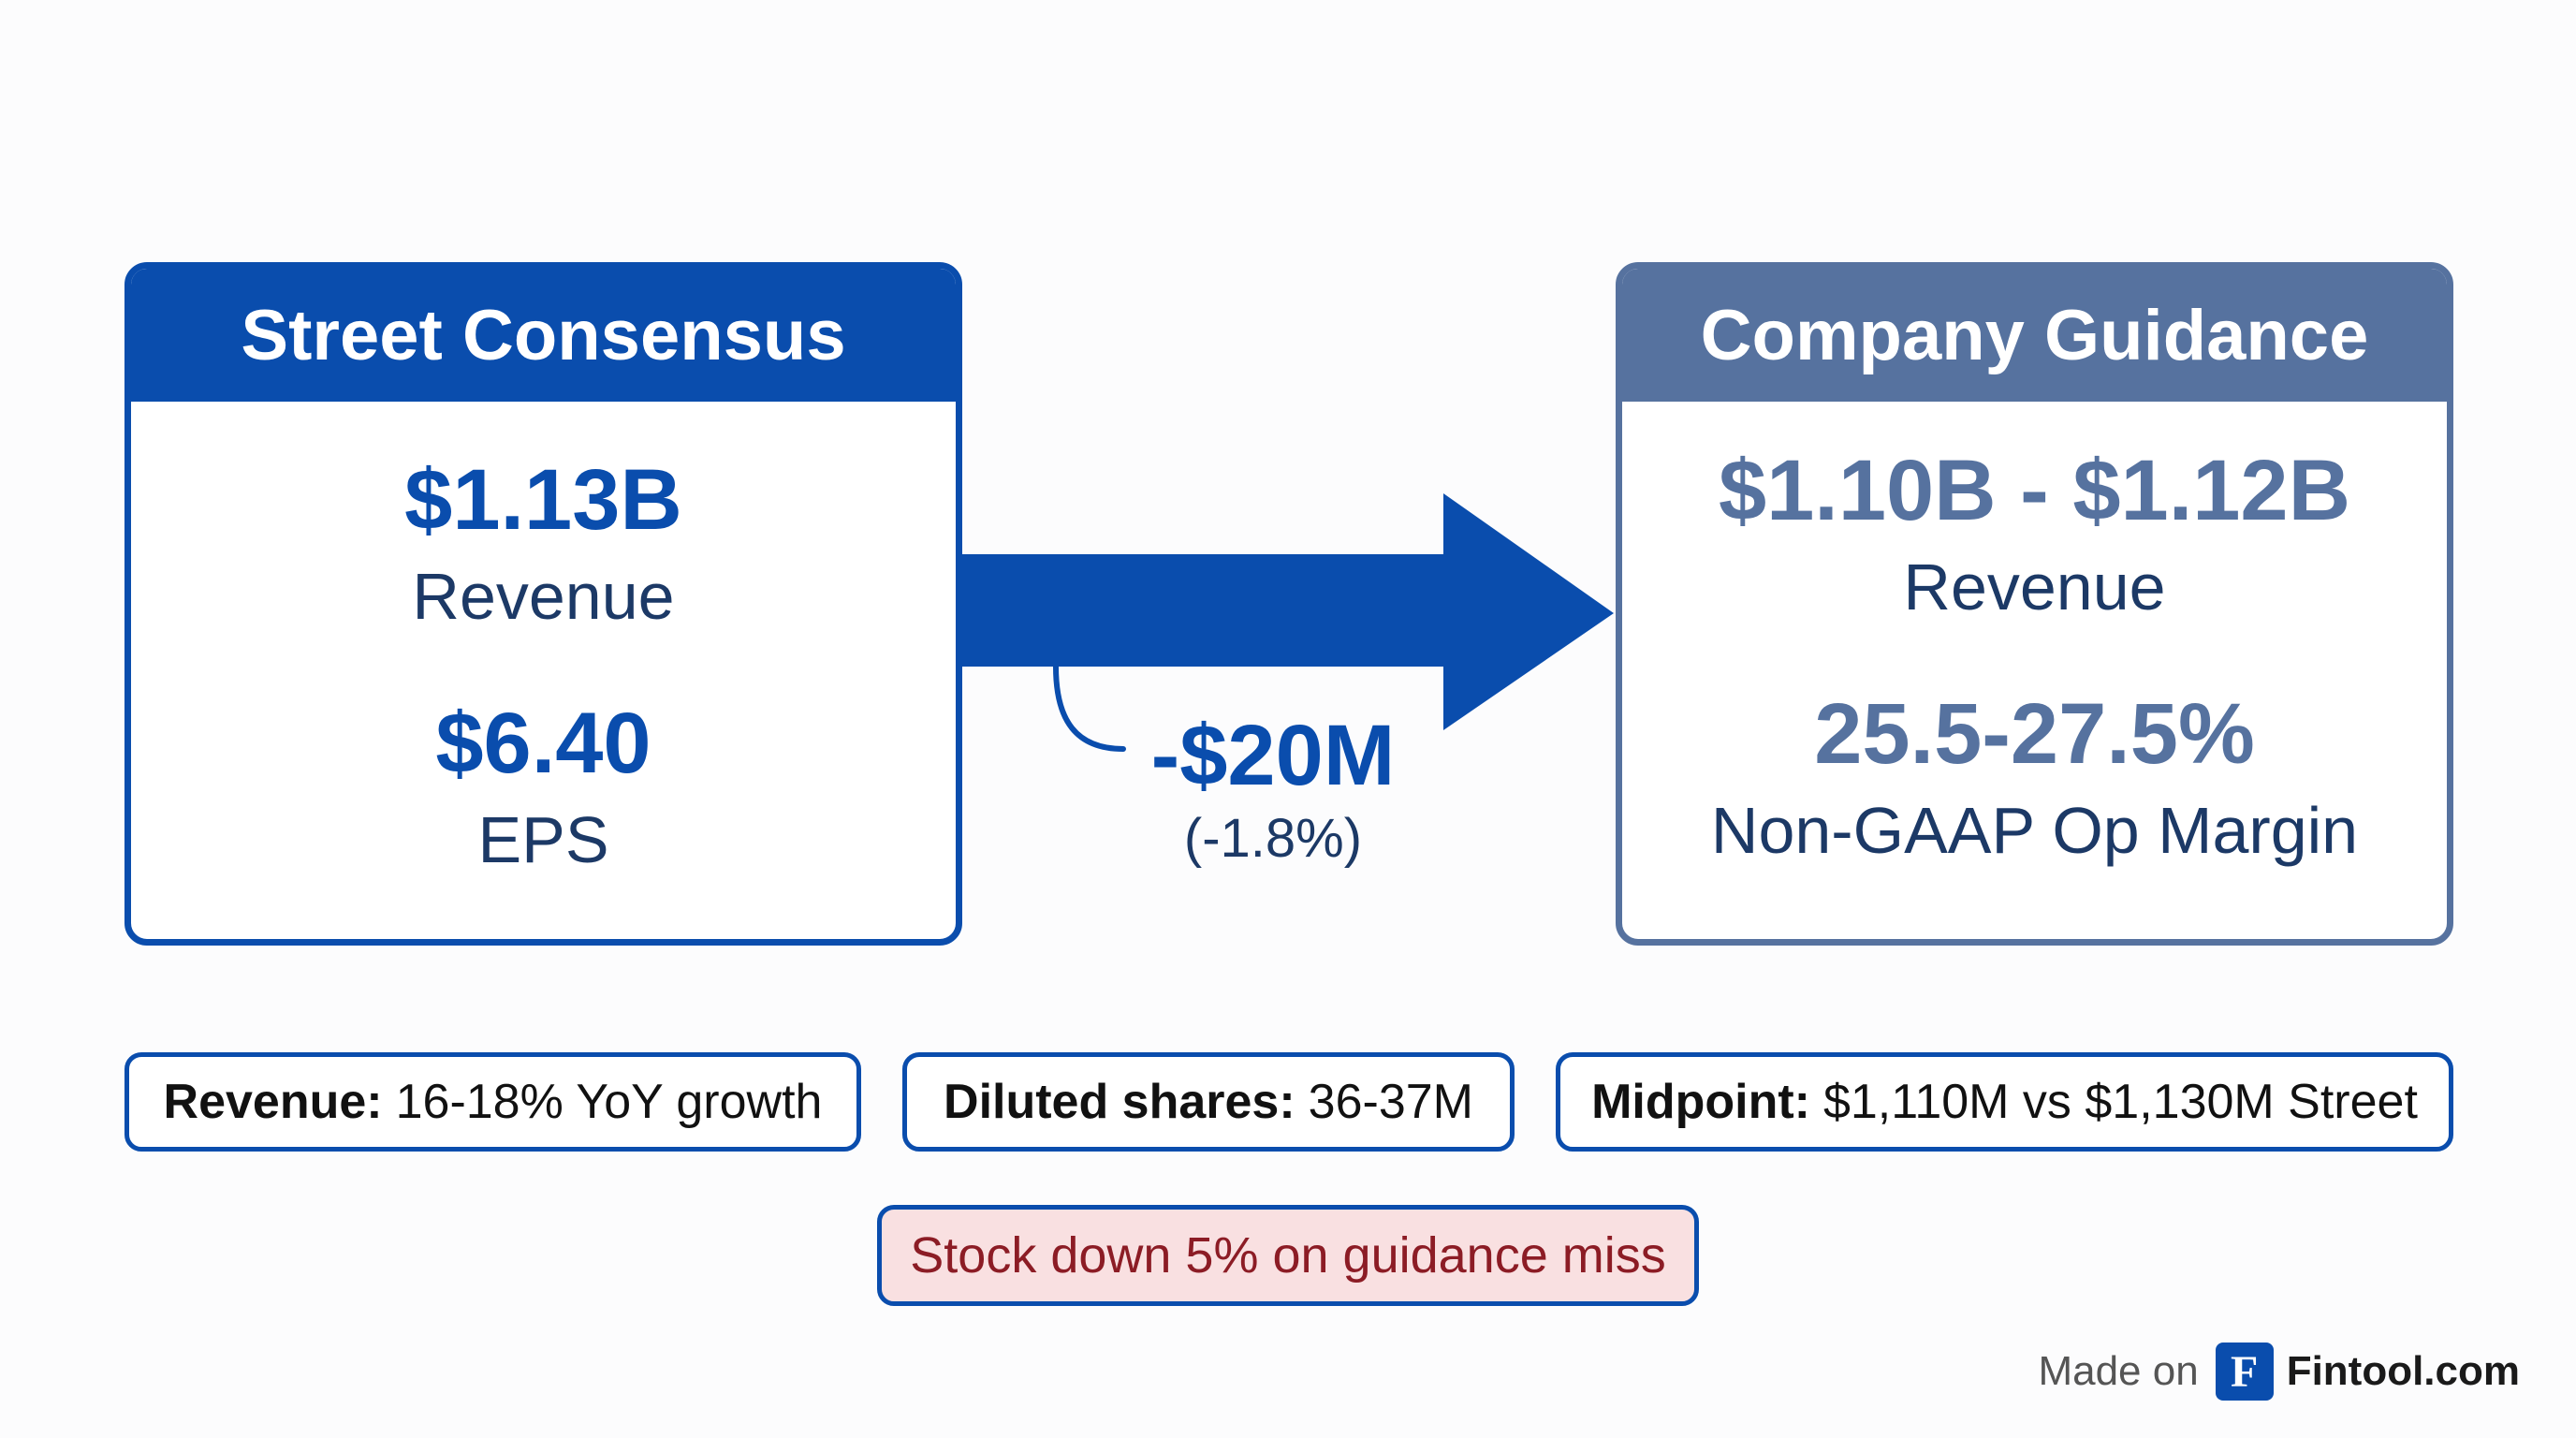 This screenshot has width=2576, height=1438. I want to click on street-revenue-value: $1.13B, so click(543, 500).